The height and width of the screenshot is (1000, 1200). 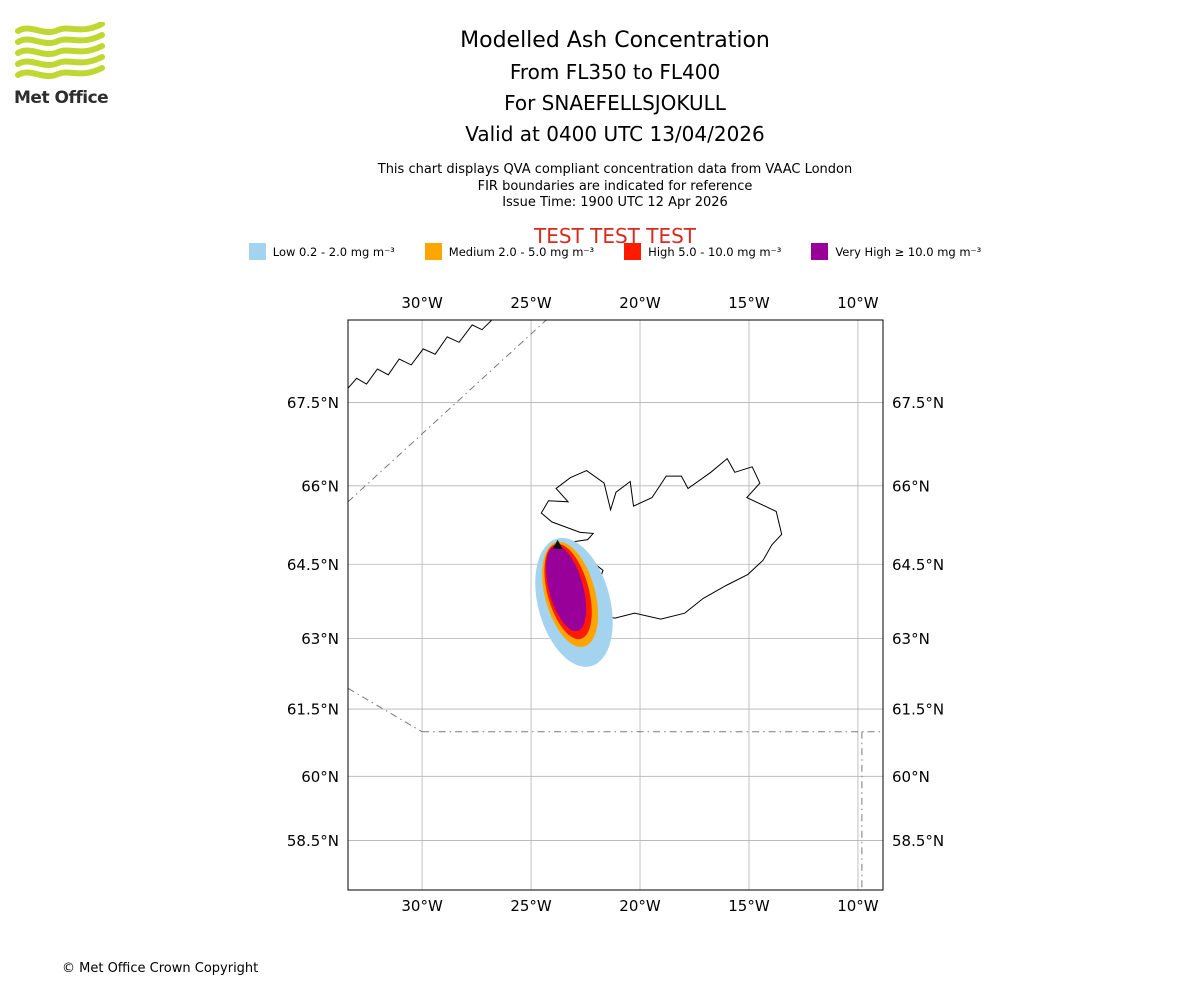 I want to click on lat-label-left: 64.5°N, so click(x=313, y=565).